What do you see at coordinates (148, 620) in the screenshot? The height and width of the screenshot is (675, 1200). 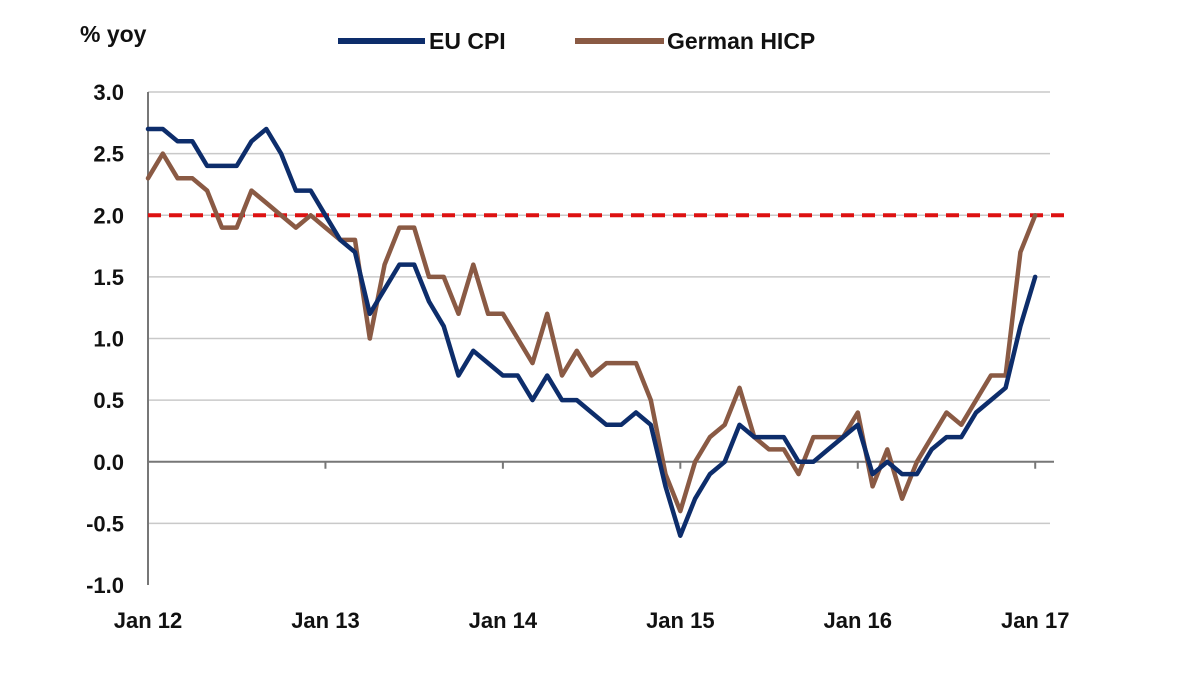 I see `x-tick-label: Jan 12` at bounding box center [148, 620].